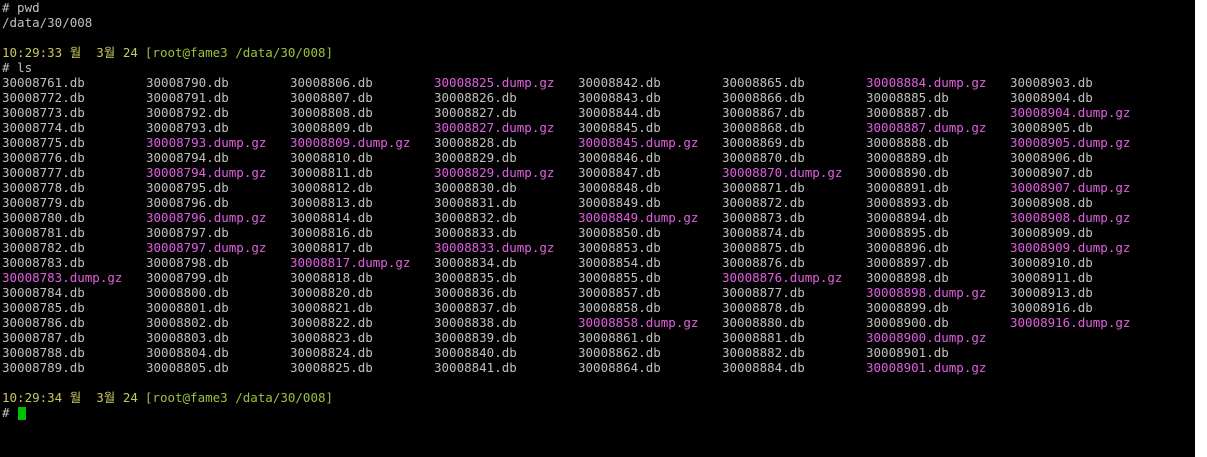 Image resolution: width=1207 pixels, height=457 pixels. I want to click on file-name: 30008881.db, so click(763, 337).